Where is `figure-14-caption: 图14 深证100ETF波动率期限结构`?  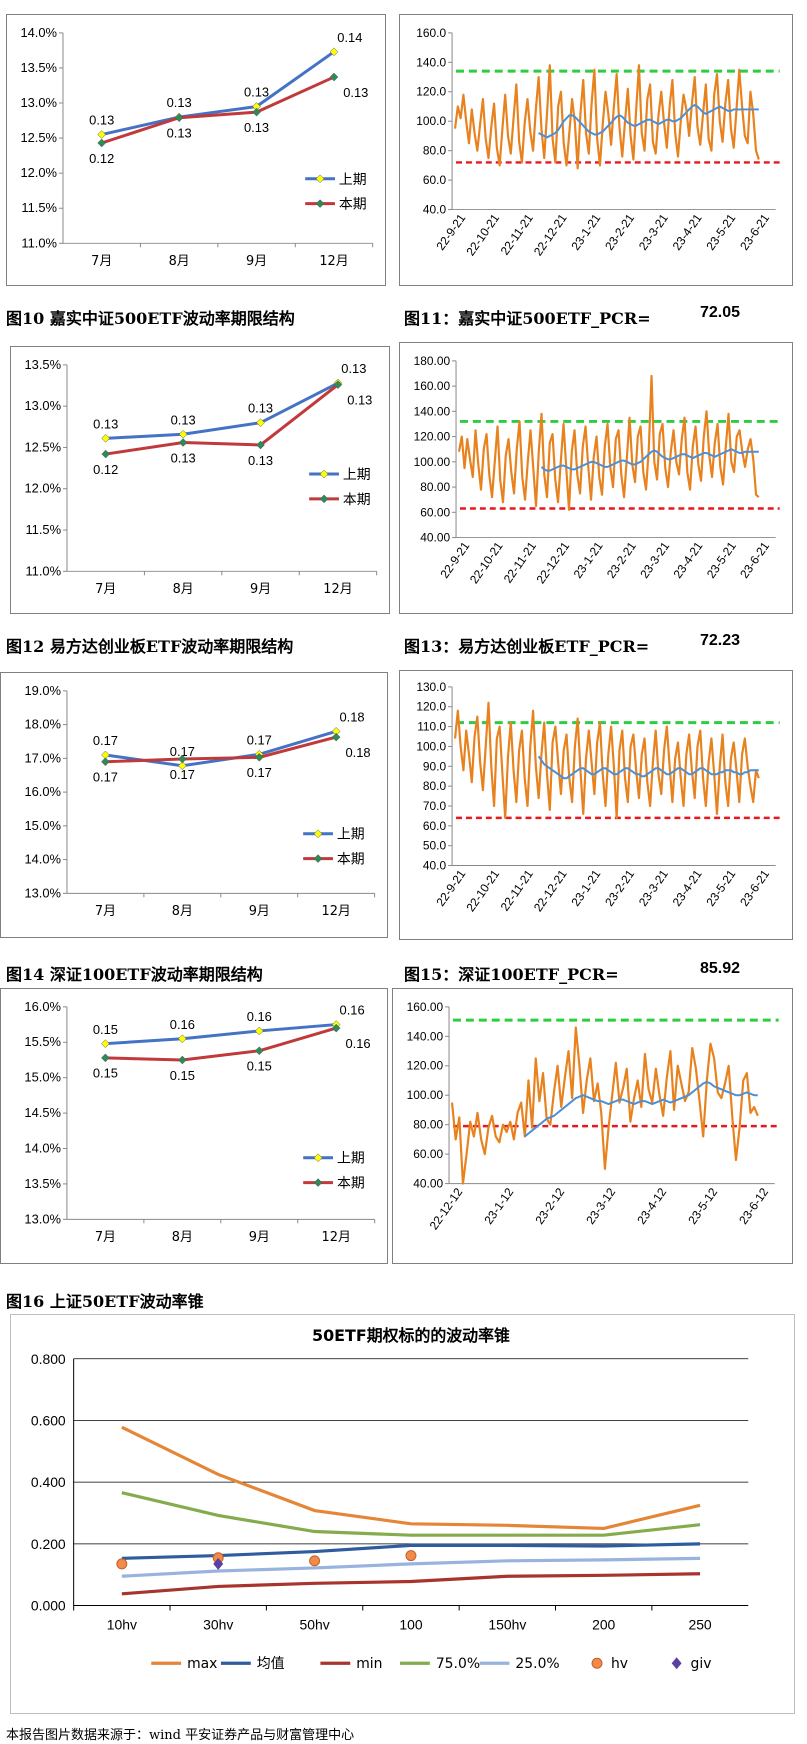 figure-14-caption: 图14 深证100ETF波动率期限结构 is located at coordinates (134, 974).